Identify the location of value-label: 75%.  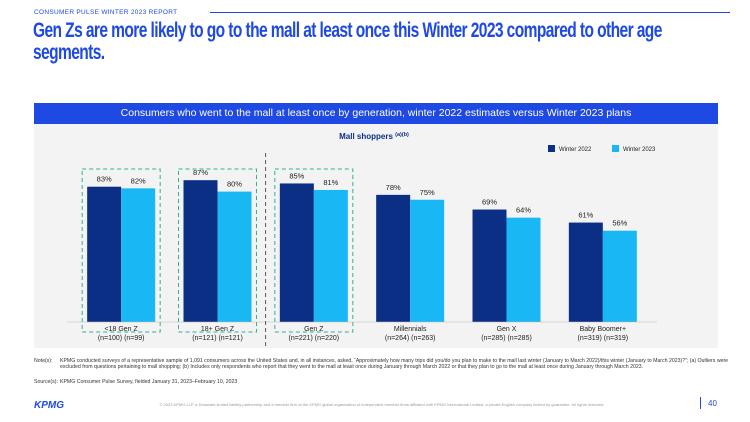
(427, 192).